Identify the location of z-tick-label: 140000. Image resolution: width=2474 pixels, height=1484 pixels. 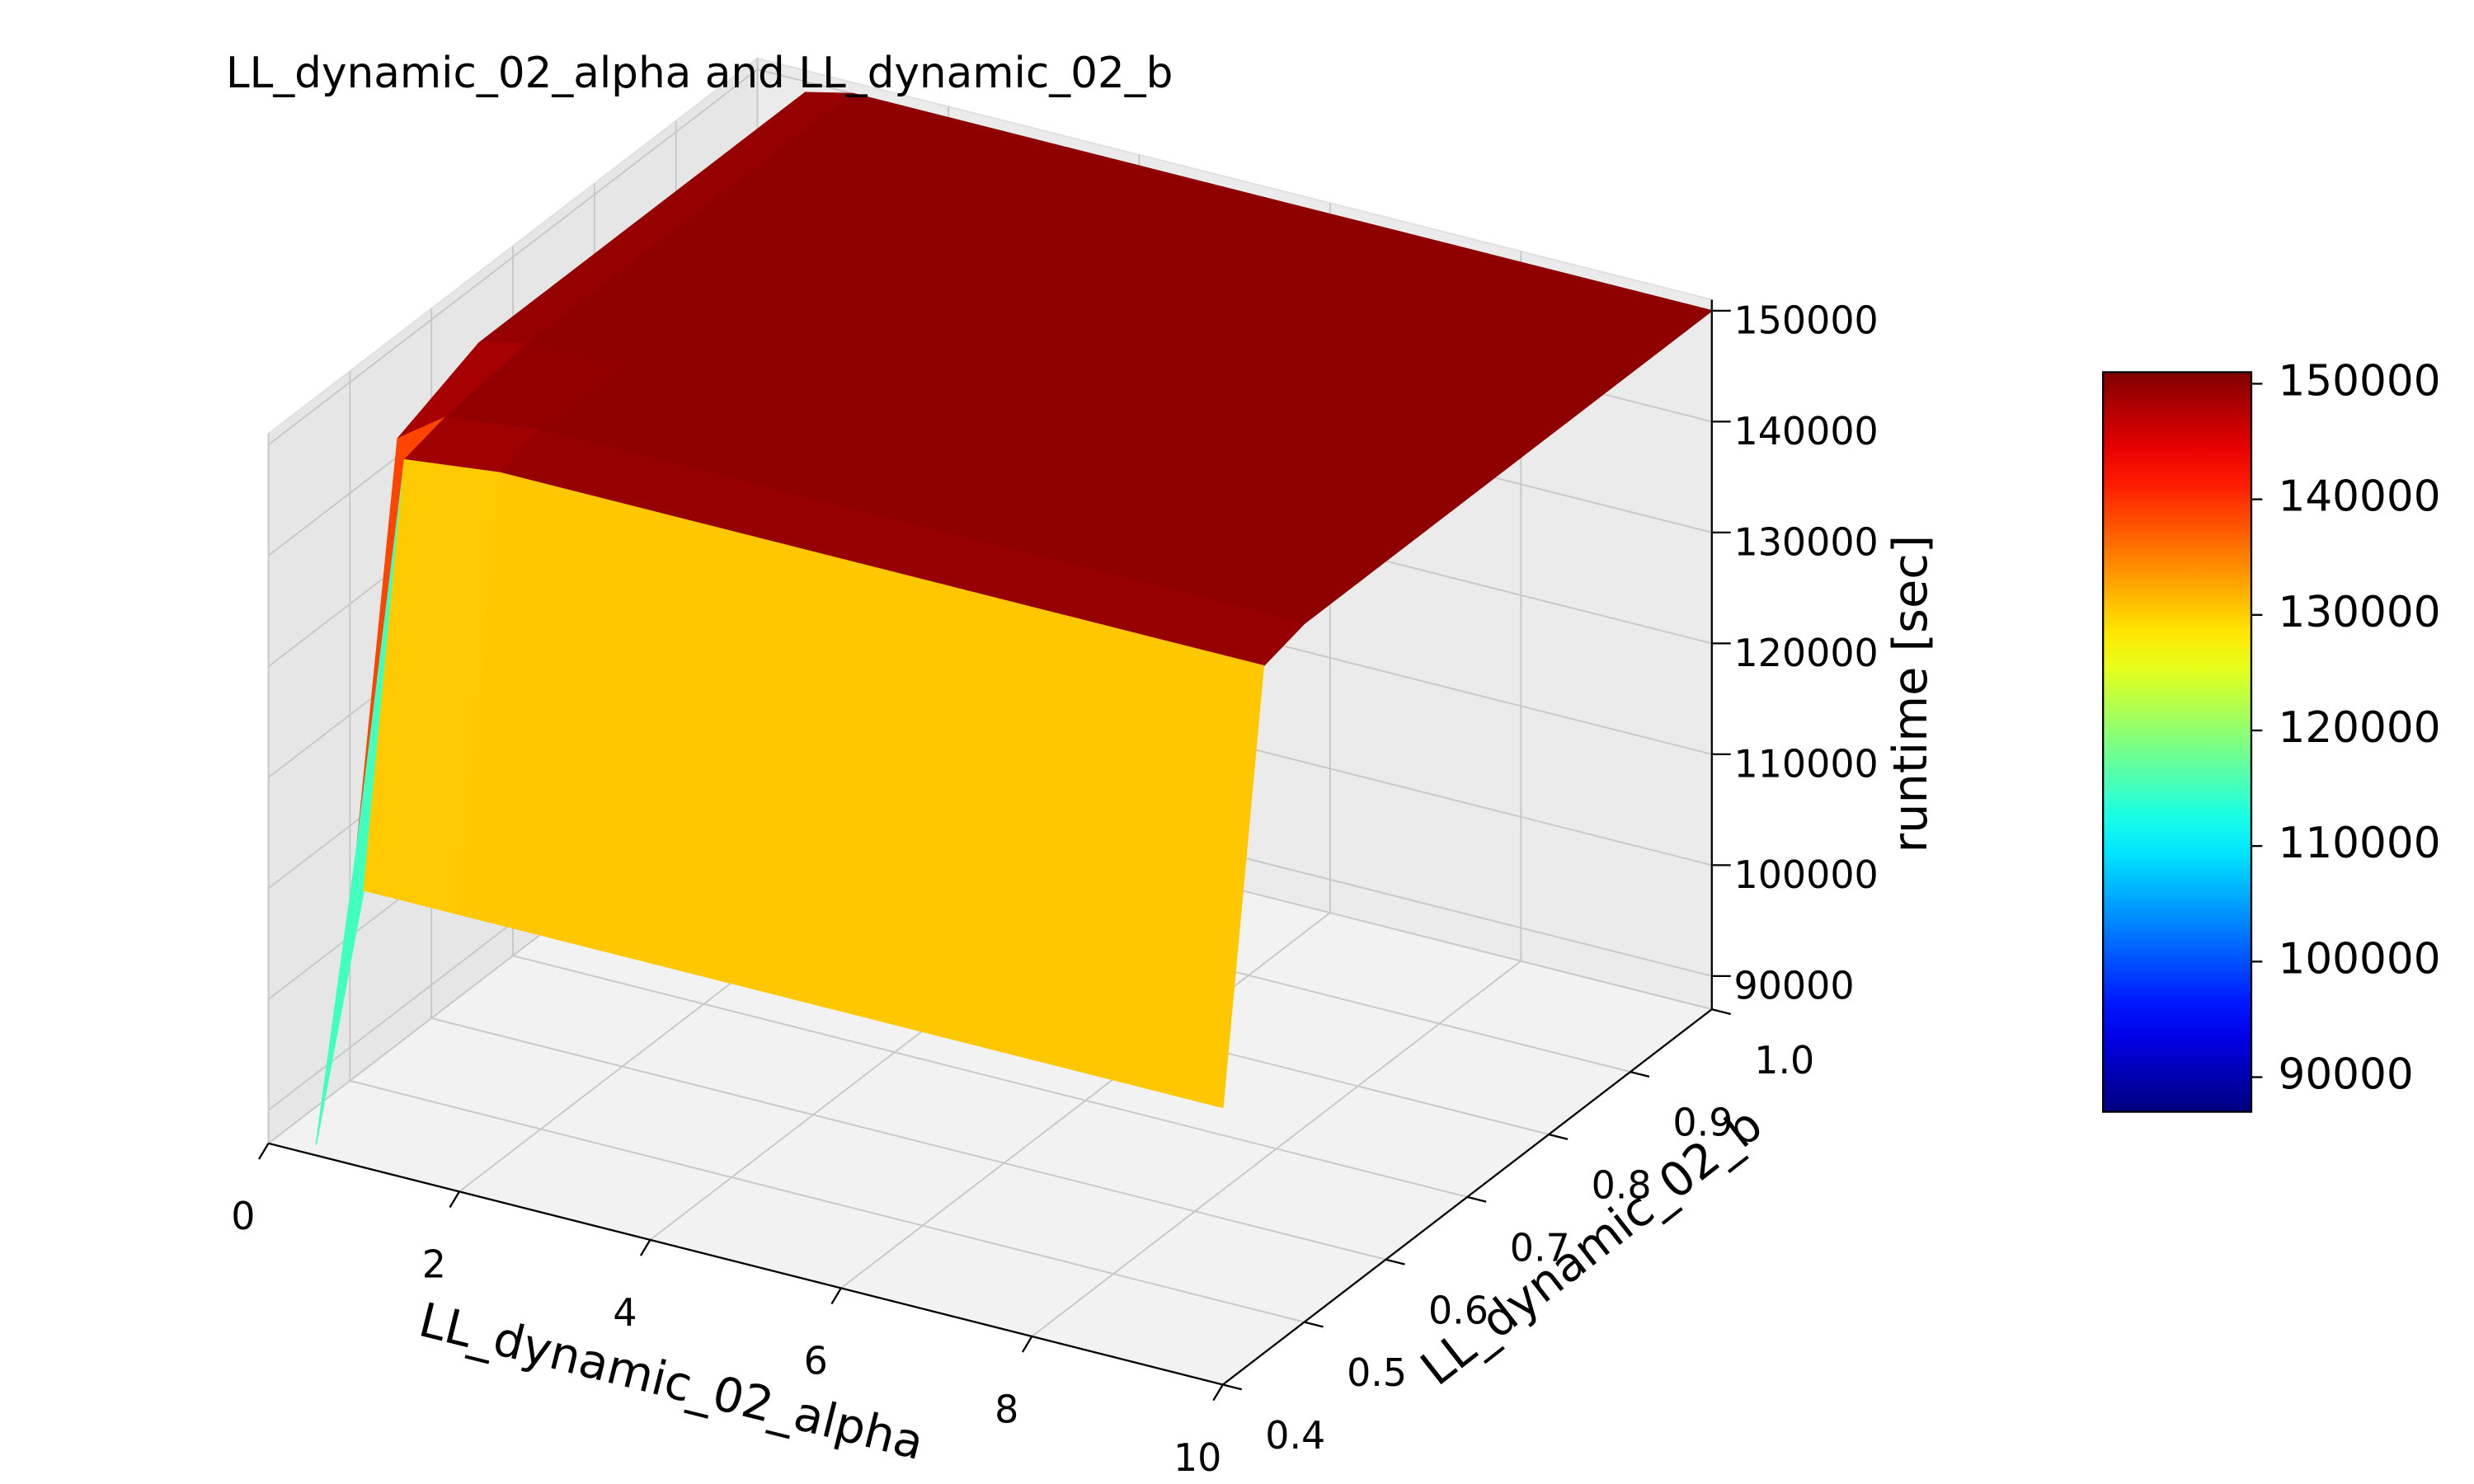
(1806, 431).